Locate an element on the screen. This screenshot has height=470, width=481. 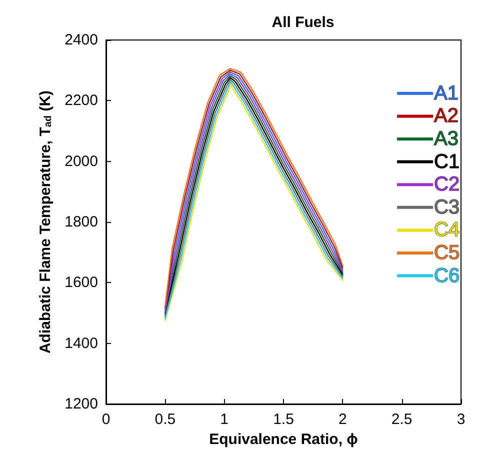
x-tick-label: 1 is located at coordinates (224, 419).